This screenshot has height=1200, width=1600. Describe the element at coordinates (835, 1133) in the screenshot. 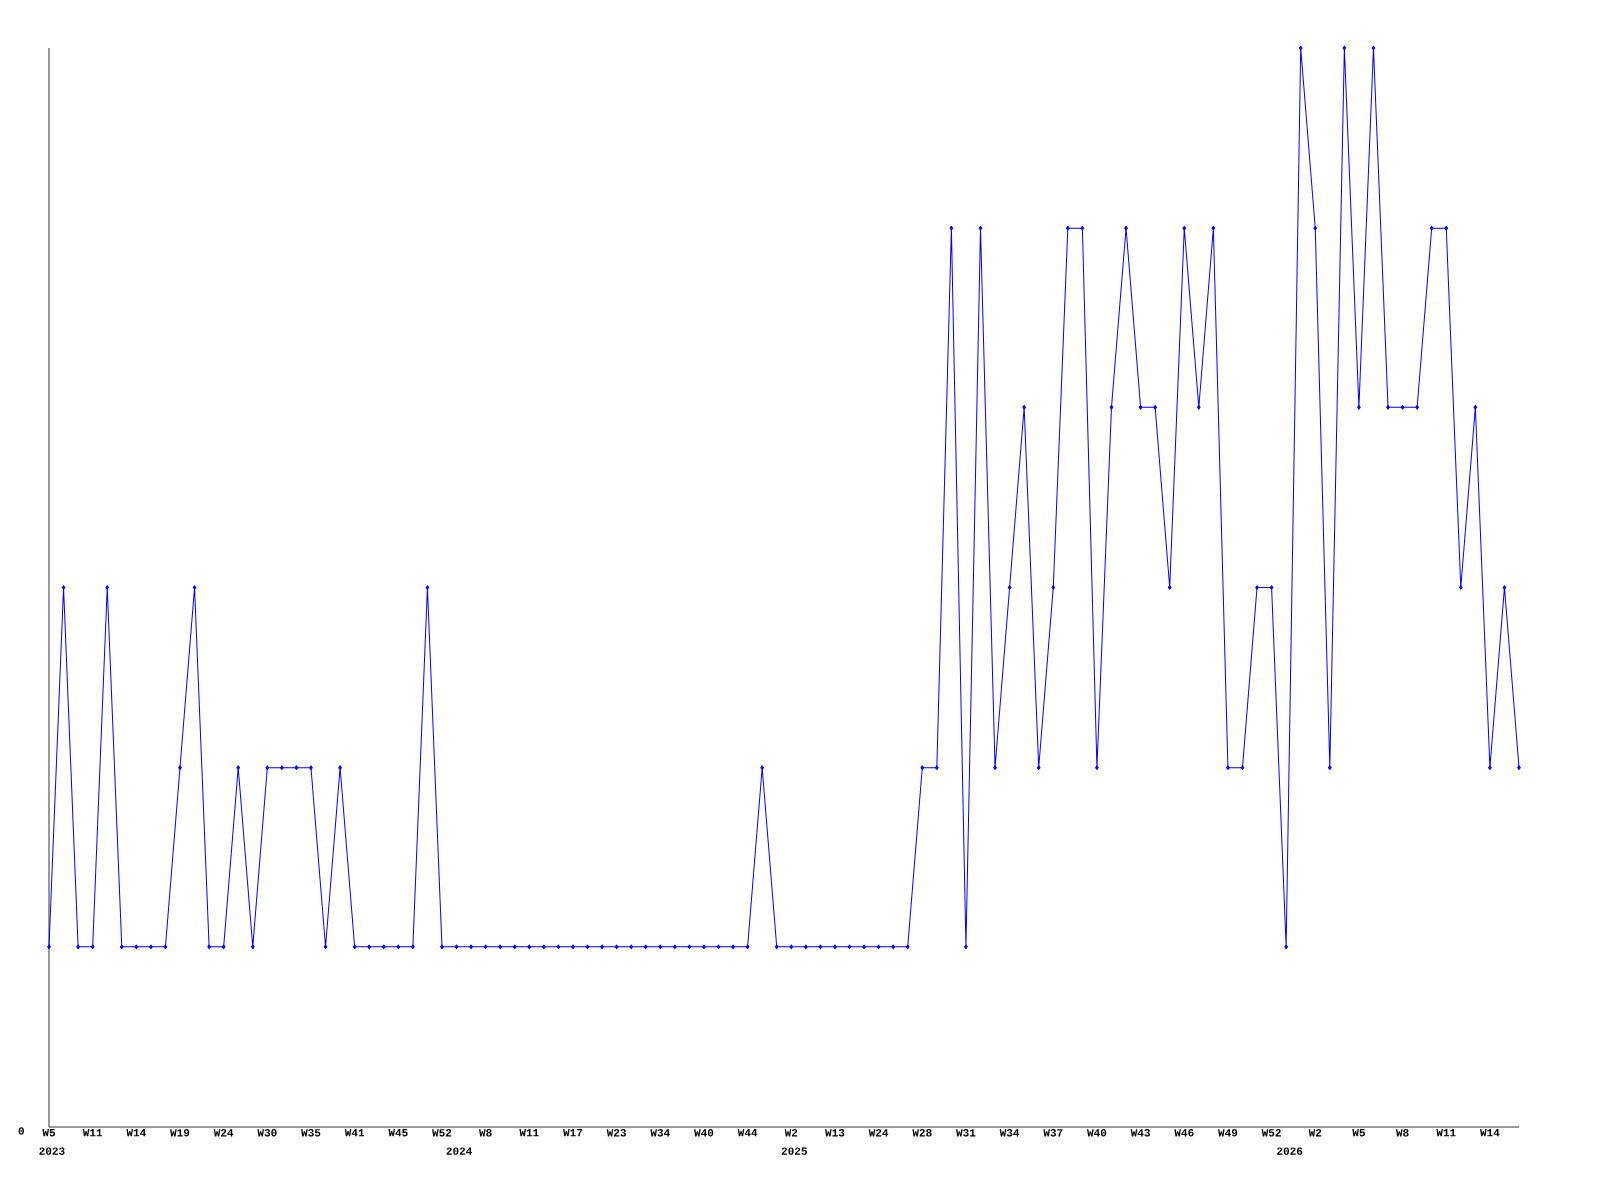

I see `x-tick-label: W13` at that location.